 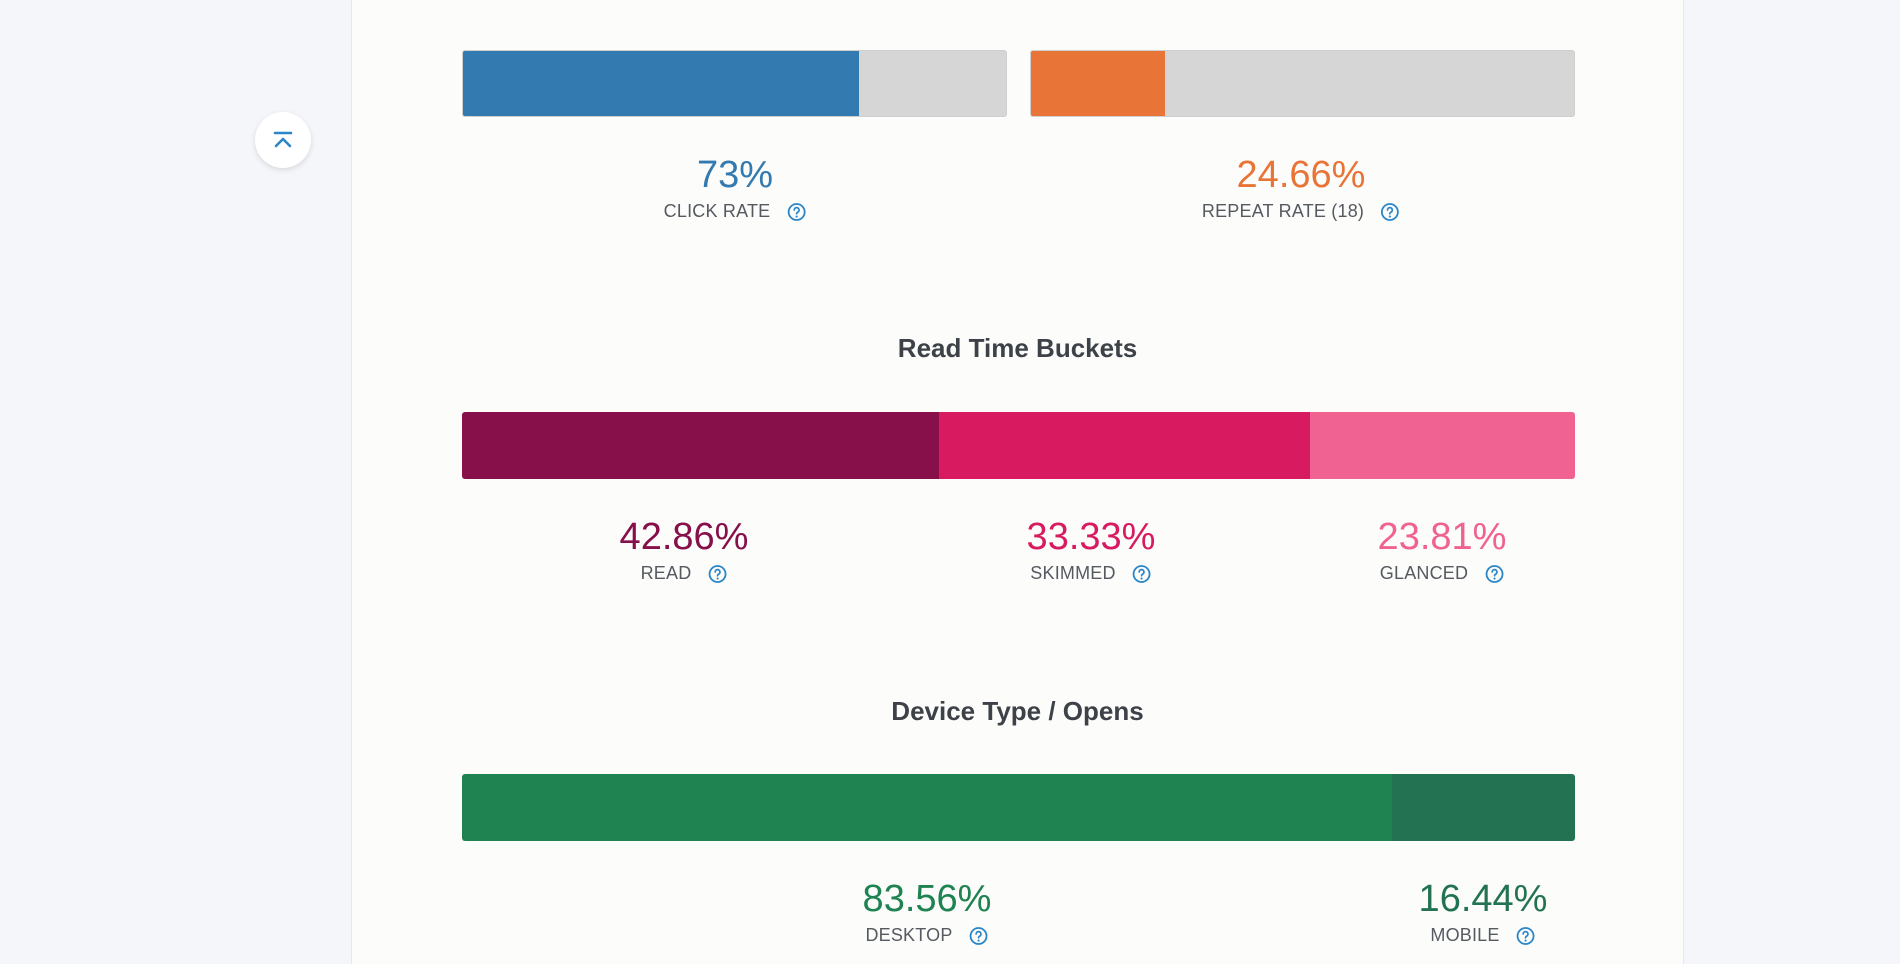 What do you see at coordinates (1017, 711) in the screenshot?
I see `device-type-title: Device Type / Opens` at bounding box center [1017, 711].